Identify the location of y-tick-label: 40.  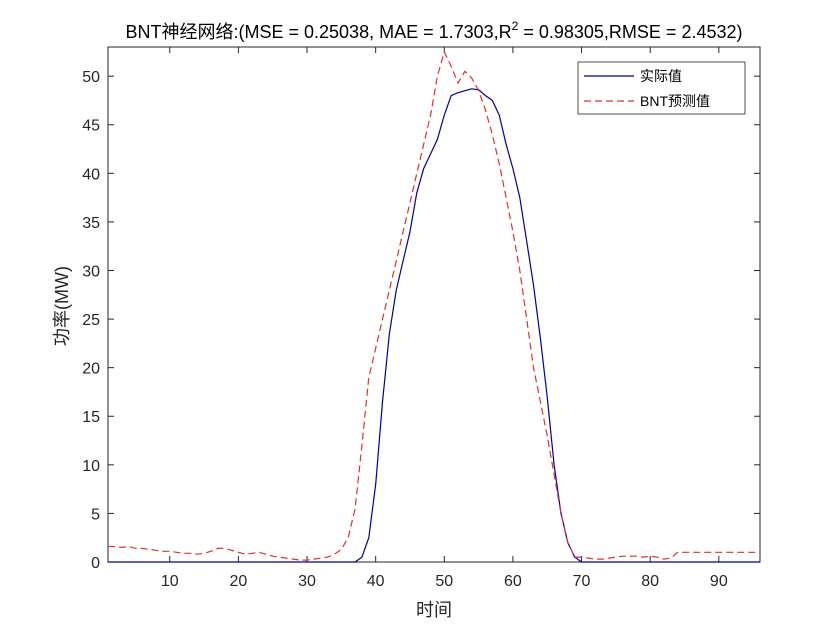
(91, 174).